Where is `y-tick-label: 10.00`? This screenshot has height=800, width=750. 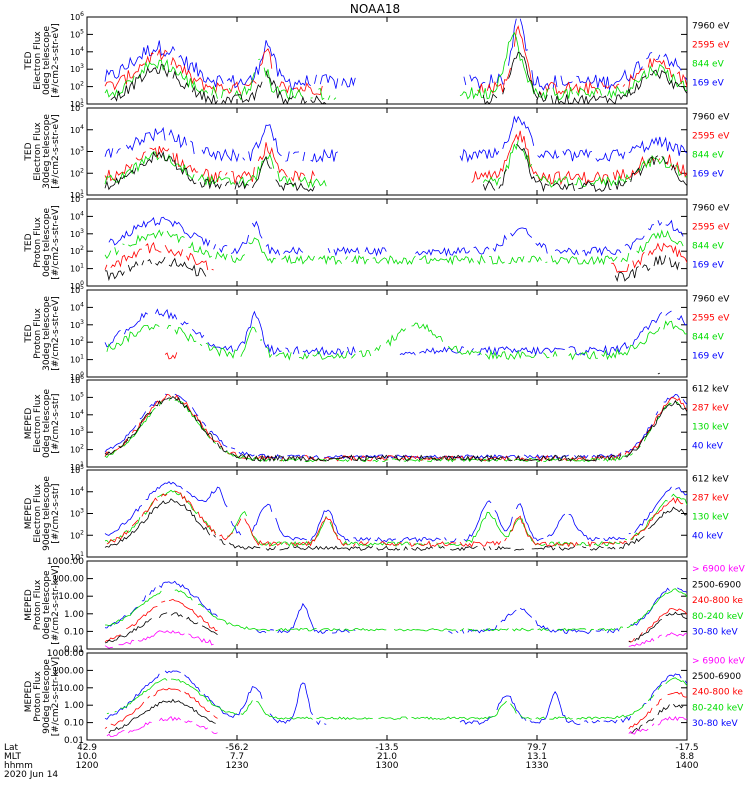
y-tick-label: 10.00 is located at coordinates (71, 689).